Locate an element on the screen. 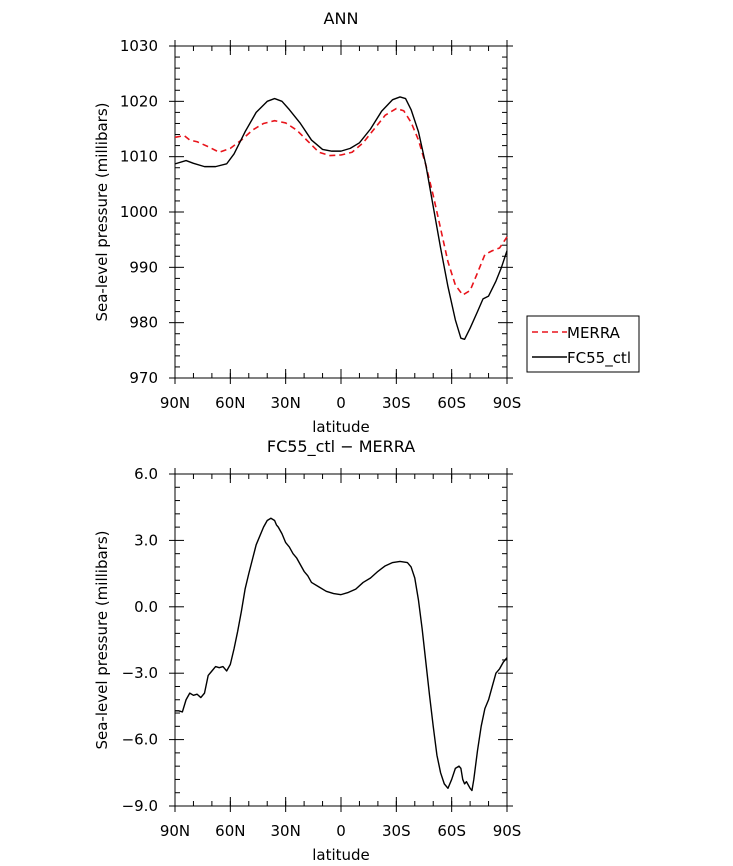 This screenshot has width=733, height=866. top-x-tick-label: 60N is located at coordinates (230, 403).